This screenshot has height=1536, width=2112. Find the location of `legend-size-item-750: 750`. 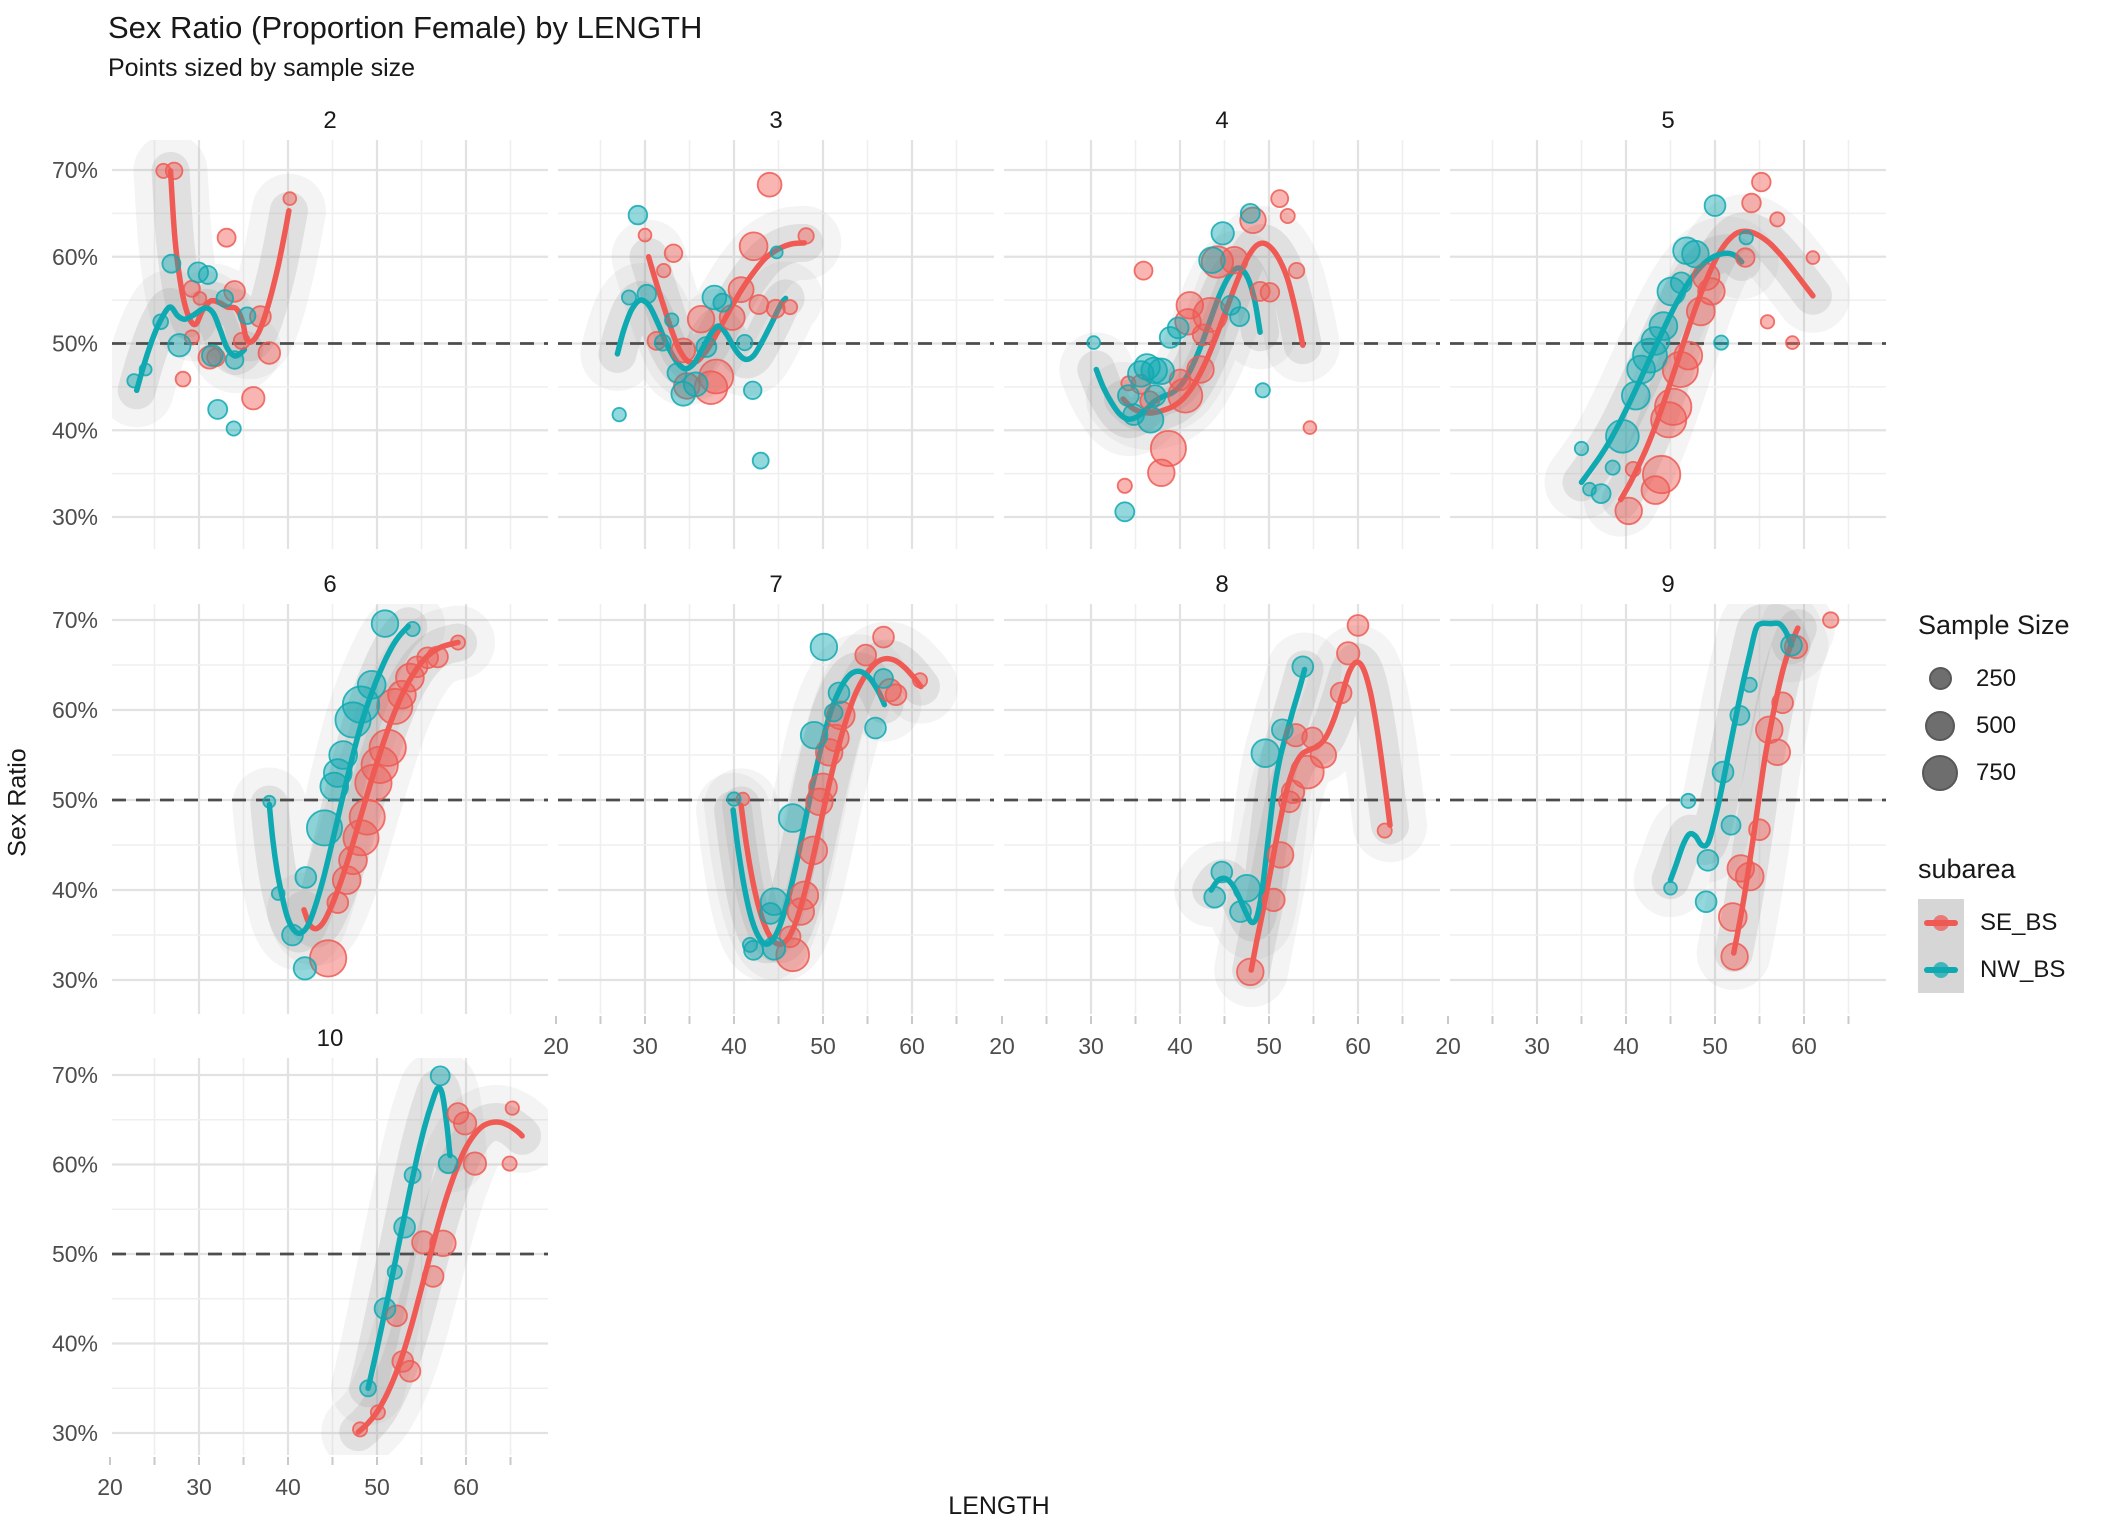

legend-size-item-750: 750 is located at coordinates (2013, 772).